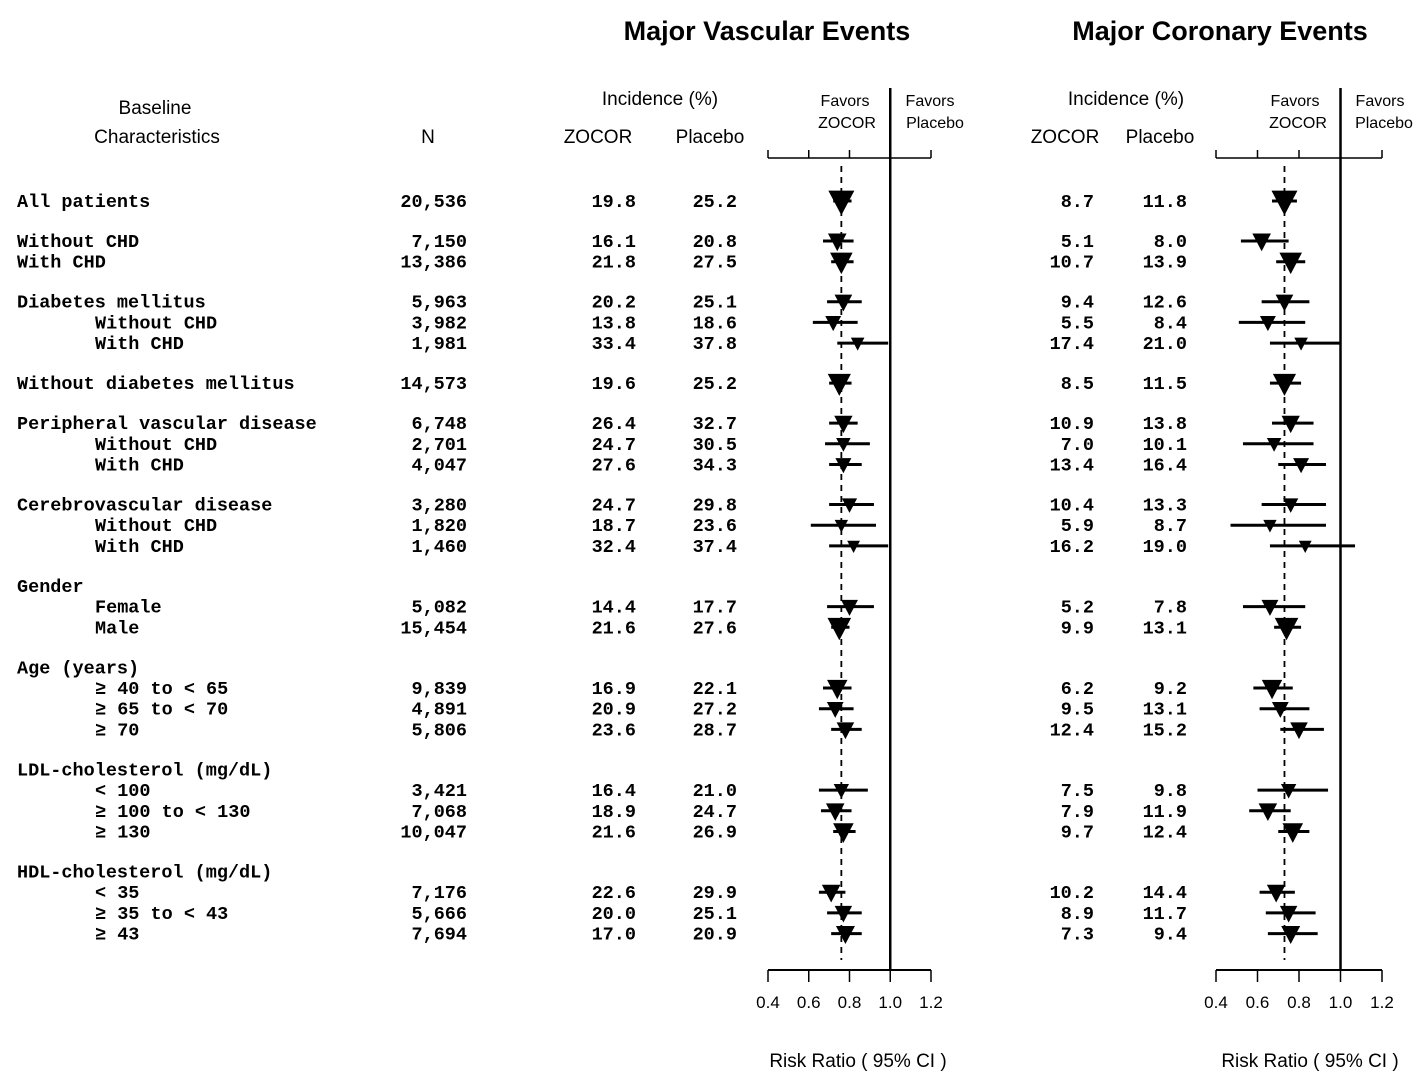  What do you see at coordinates (614, 445) in the screenshot?
I see `vascular-zocor-incidence: 24.7` at bounding box center [614, 445].